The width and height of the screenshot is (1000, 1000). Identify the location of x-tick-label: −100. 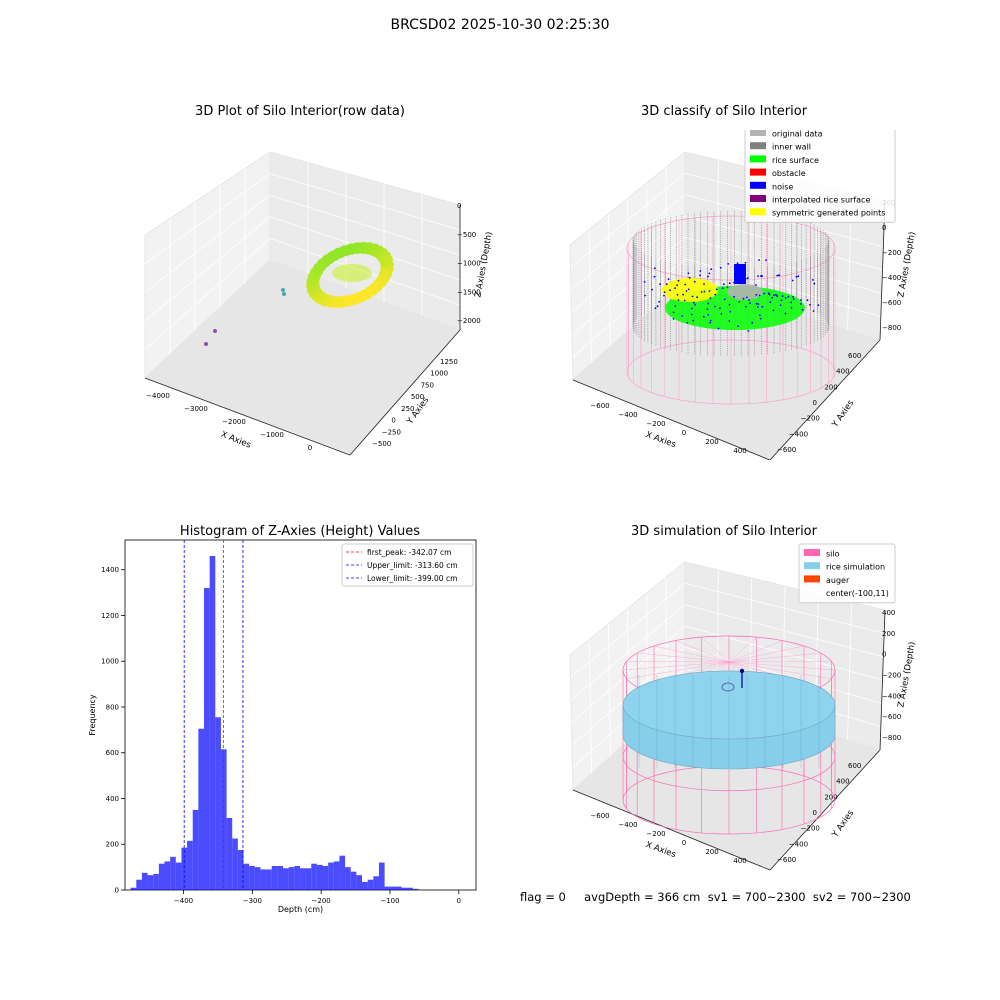
(389, 901).